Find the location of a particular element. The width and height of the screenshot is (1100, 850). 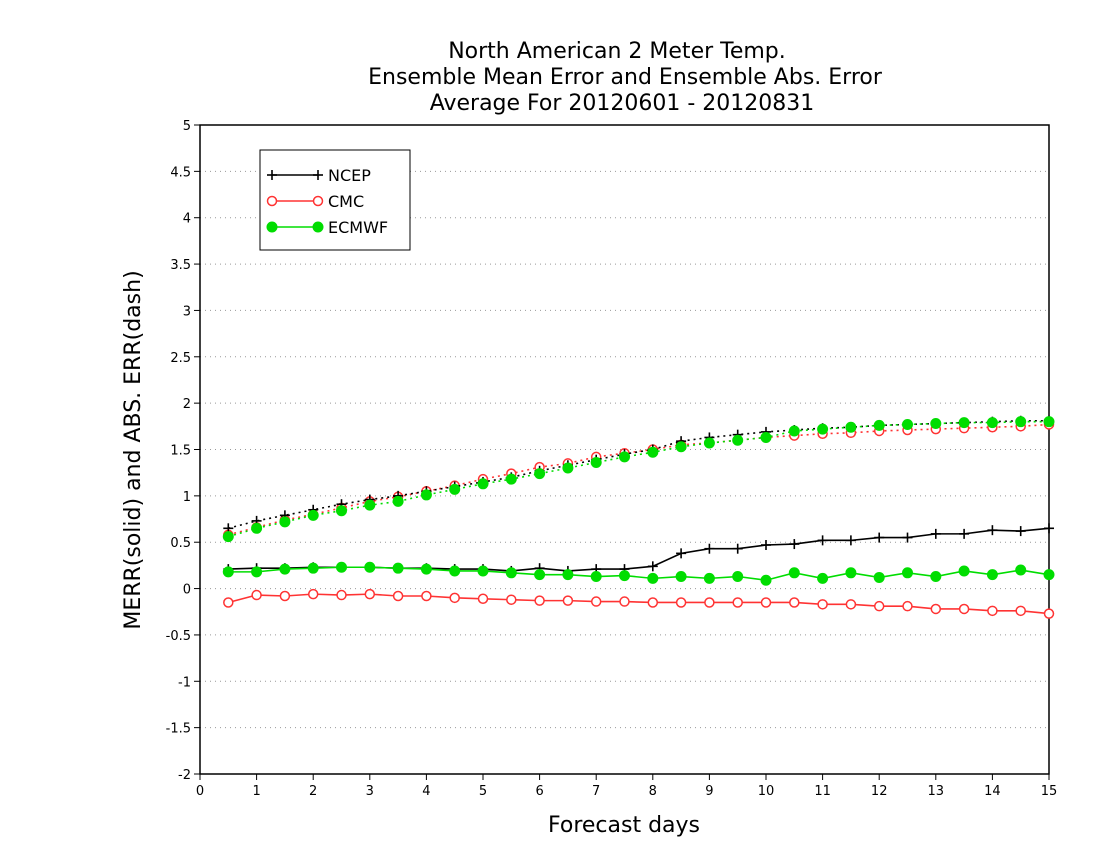

x-axis-ticks: 0 1 2 3 4 5 6 7 8 9 10 11 12 13 14 15 is located at coordinates (626, 786).